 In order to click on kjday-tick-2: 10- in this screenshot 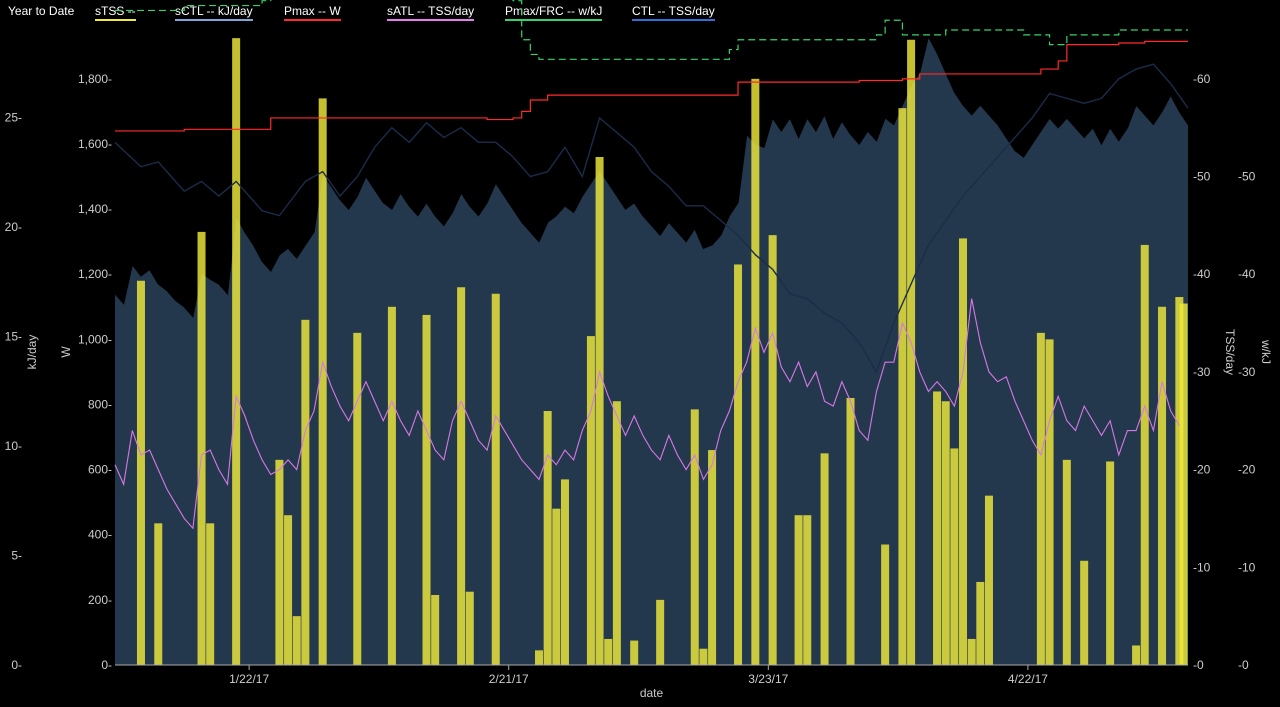, I will do `click(13, 446)`.